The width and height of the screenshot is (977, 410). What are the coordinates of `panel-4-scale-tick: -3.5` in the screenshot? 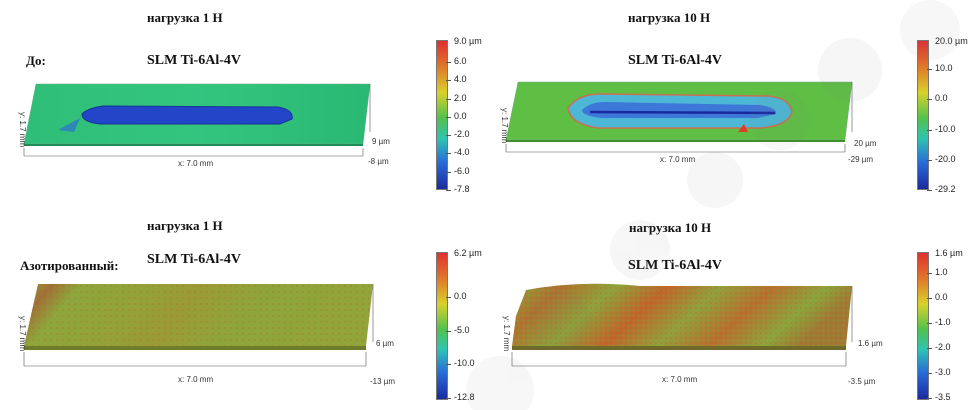 It's located at (939, 397).